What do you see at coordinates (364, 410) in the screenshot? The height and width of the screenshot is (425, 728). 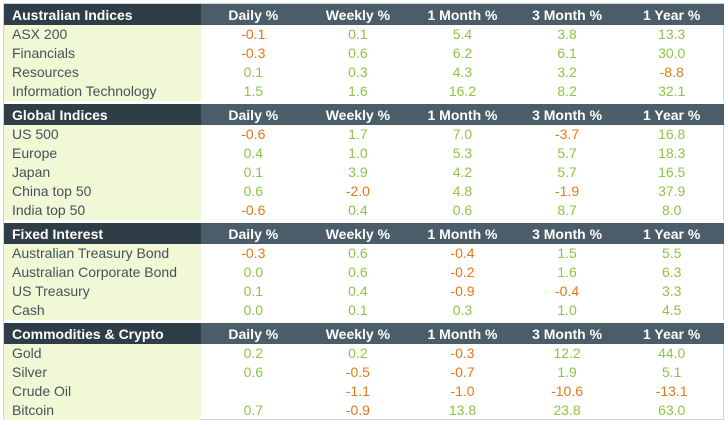 I see `table-row: Bitcoin 0.7 -0.9 13.8 23.8 63.0` at bounding box center [364, 410].